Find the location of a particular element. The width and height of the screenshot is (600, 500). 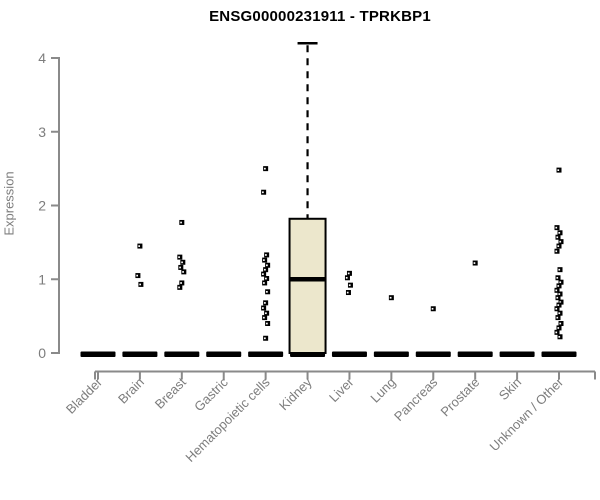

x-tick-label-kidney: Kidney is located at coordinates (295, 393).